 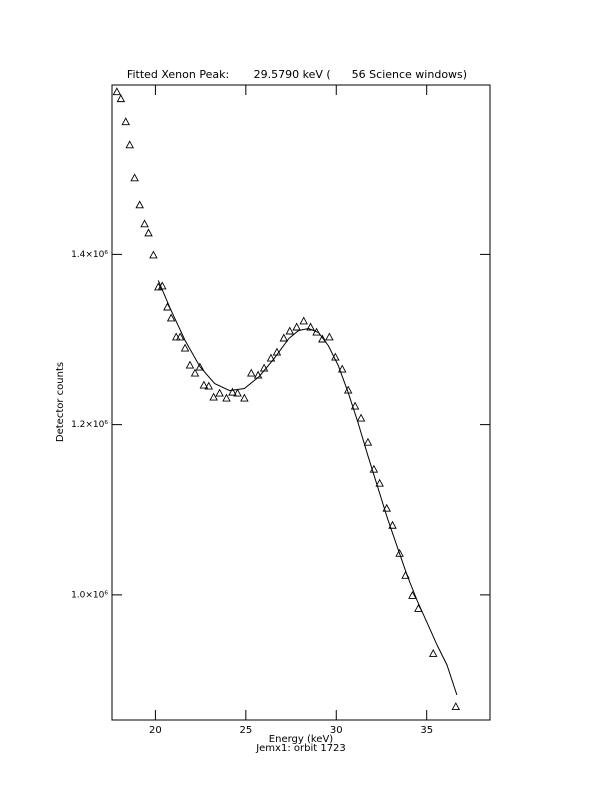 I want to click on y-tick-label: 1.2×10⁶, so click(x=89, y=425).